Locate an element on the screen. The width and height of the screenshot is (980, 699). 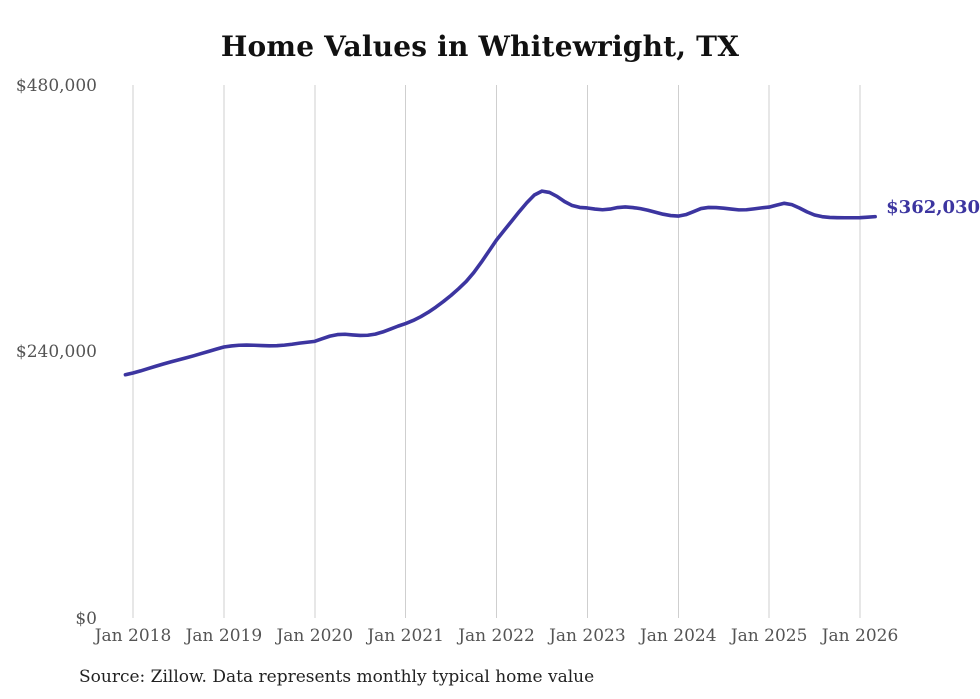
x-tick-label: Jan 2022 is located at coordinates (496, 636).